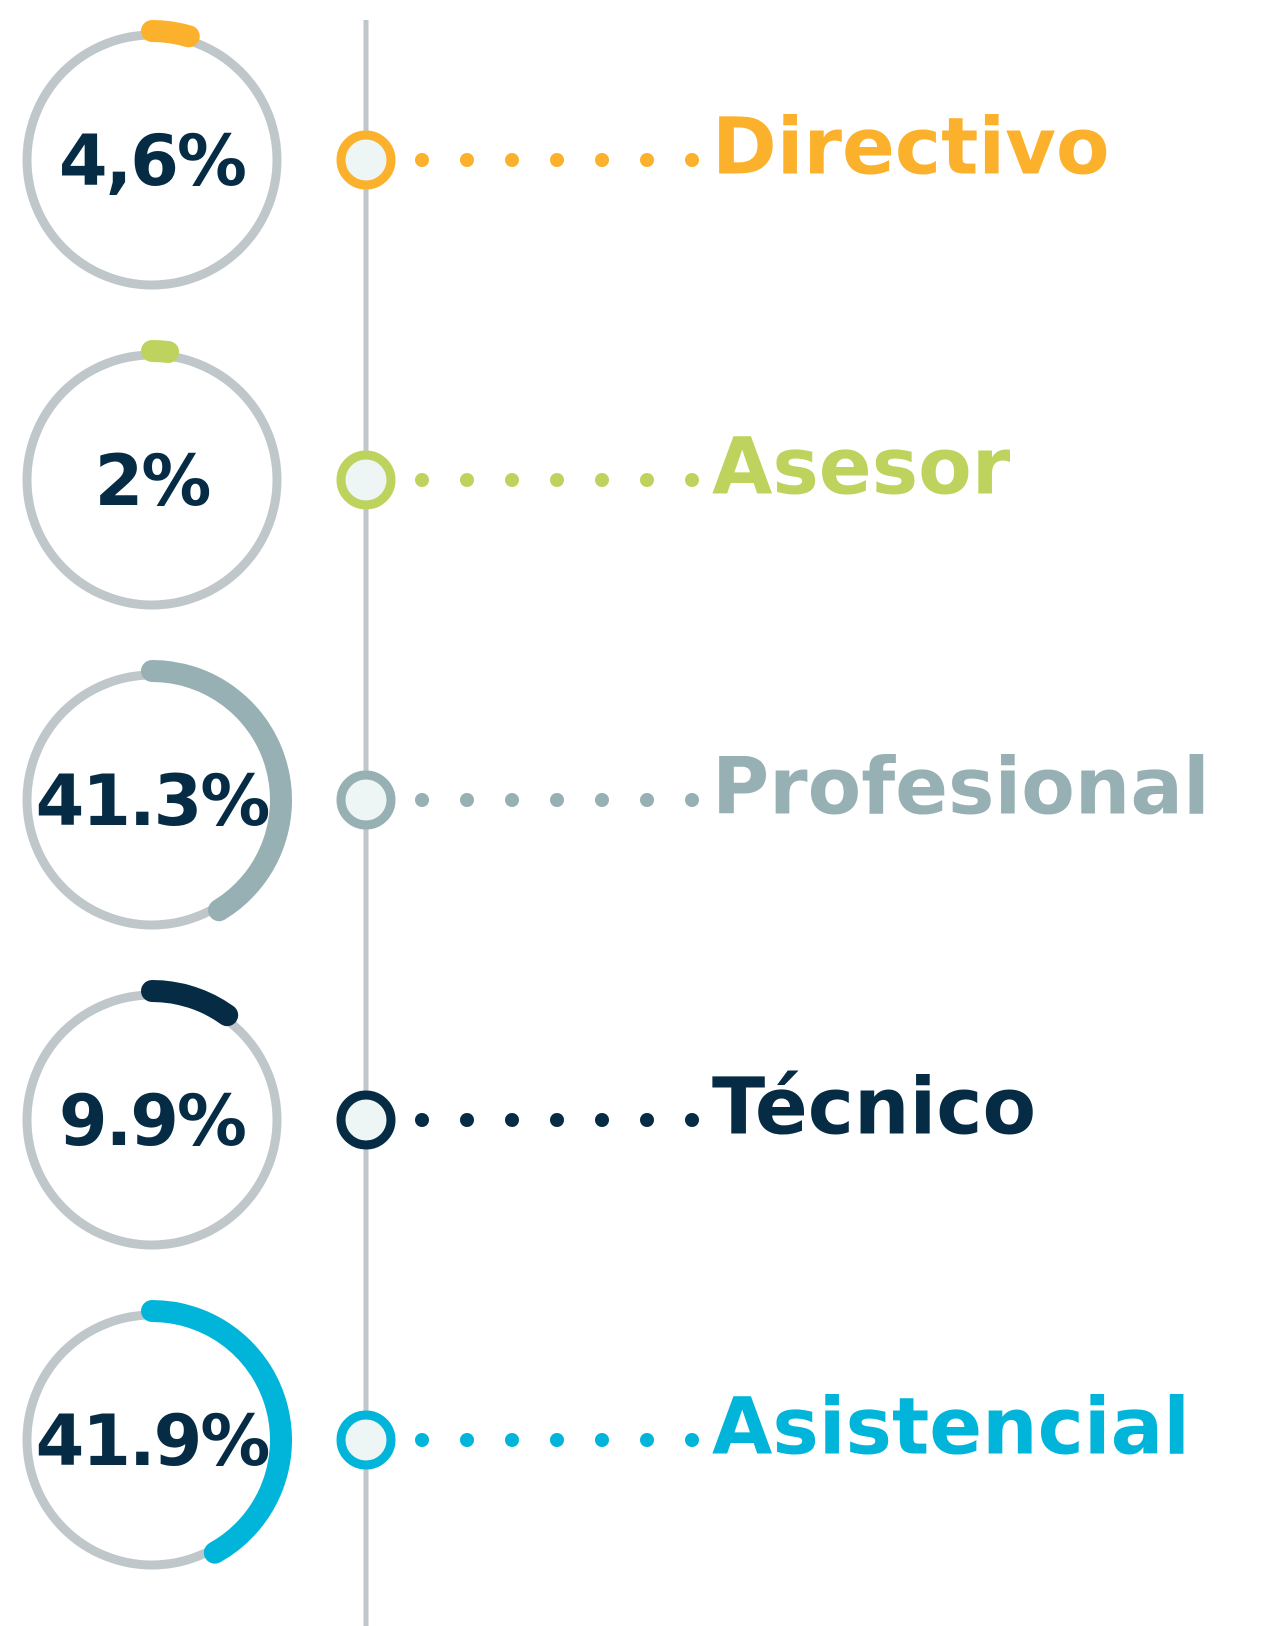 This screenshot has height=1626, width=1261. What do you see at coordinates (152, 801) in the screenshot?
I see `gauge-value-label: 41.3%` at bounding box center [152, 801].